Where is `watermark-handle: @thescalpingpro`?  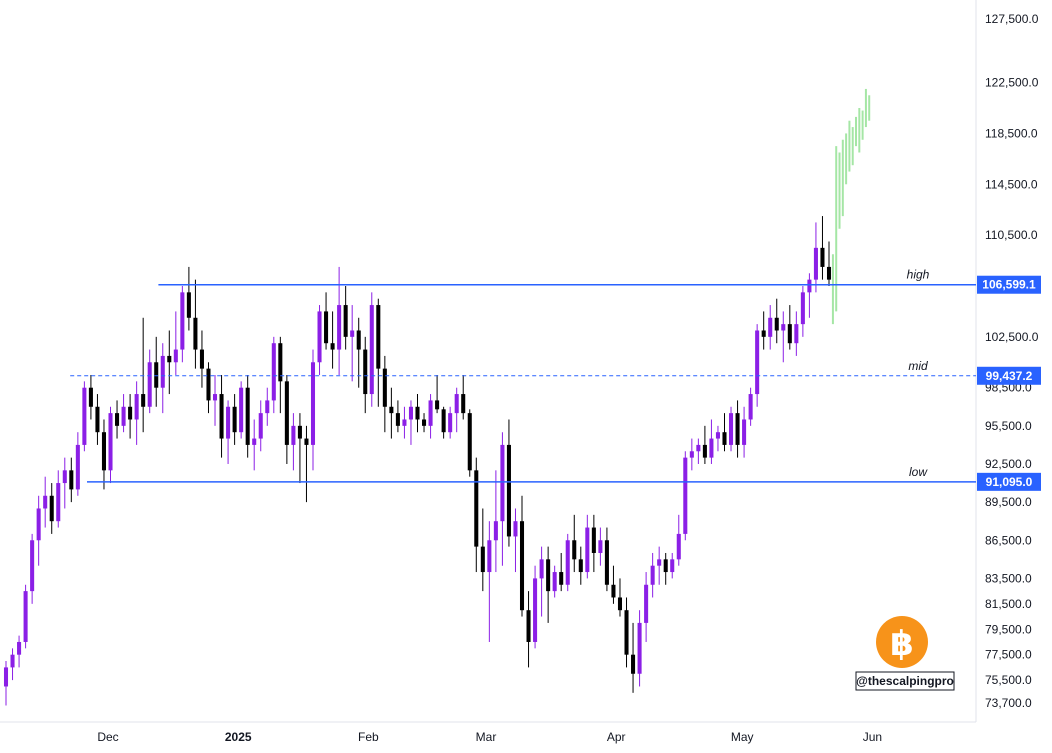 watermark-handle: @thescalpingpro is located at coordinates (905, 681).